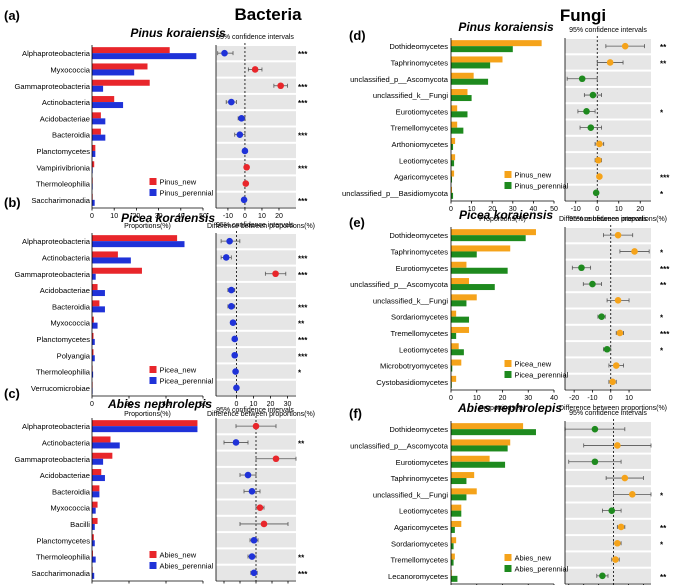 This screenshot has width=677, height=585. I want to click on category-label: Gammaproteobacteria, so click(52, 86).